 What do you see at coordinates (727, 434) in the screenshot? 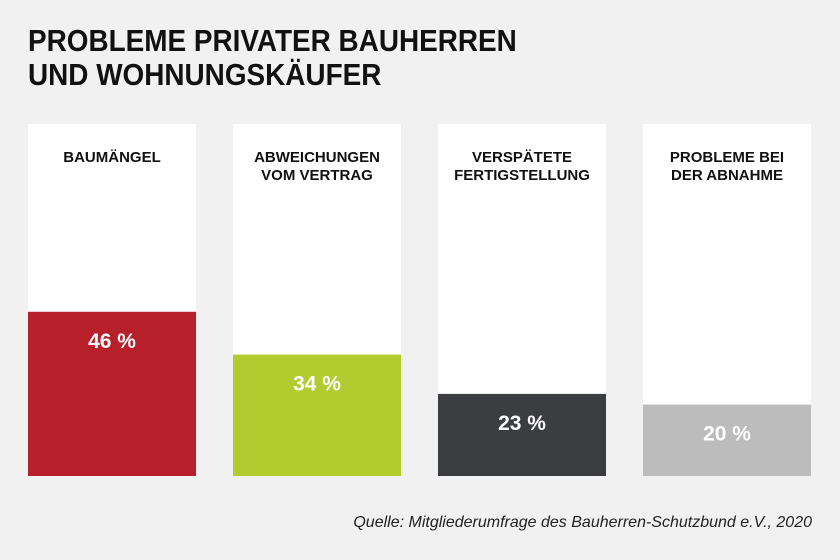
I see `value-label: 20 %` at bounding box center [727, 434].